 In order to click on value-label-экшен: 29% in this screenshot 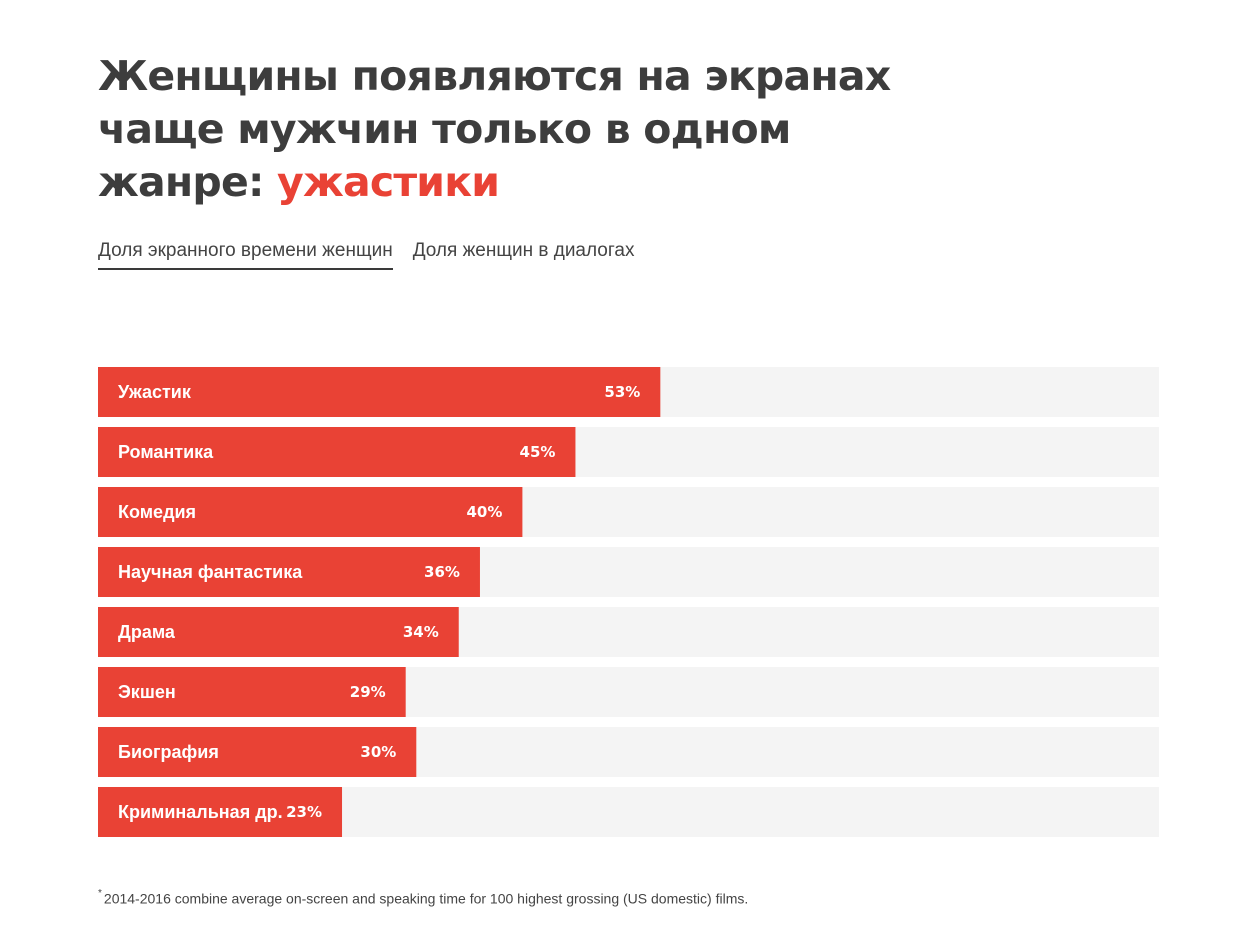, I will do `click(368, 692)`.